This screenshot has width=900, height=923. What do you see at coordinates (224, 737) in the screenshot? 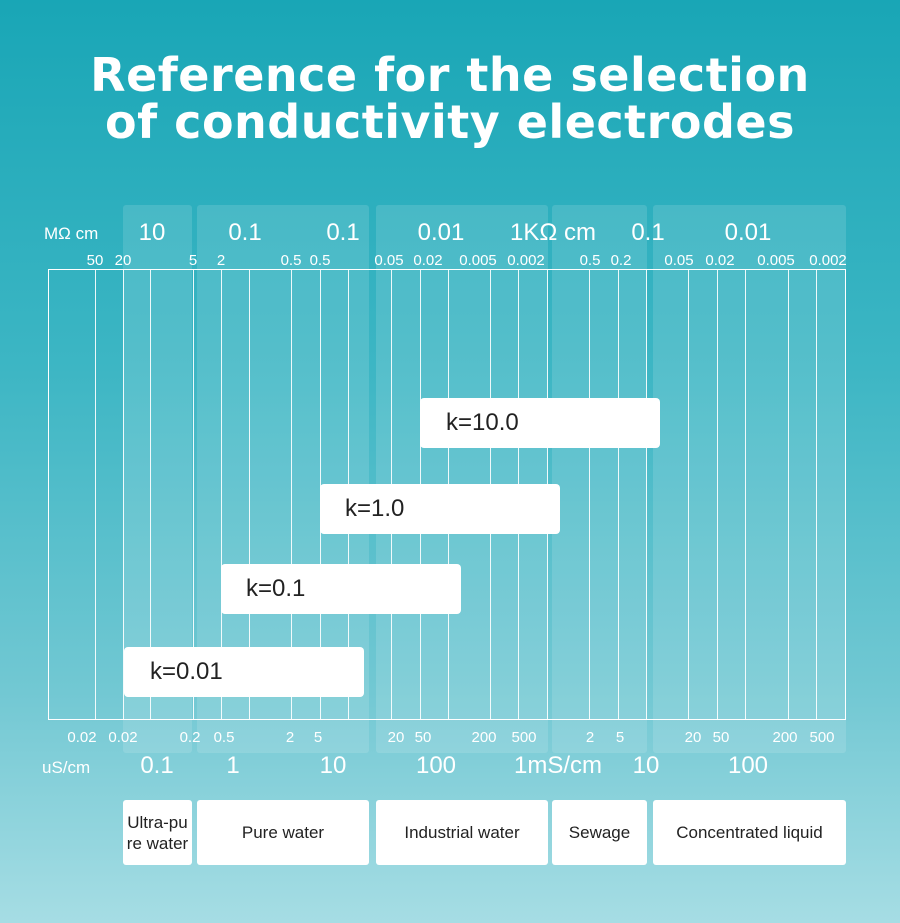
I see `bottom-axis-minor-label: 0.5` at bounding box center [224, 737].